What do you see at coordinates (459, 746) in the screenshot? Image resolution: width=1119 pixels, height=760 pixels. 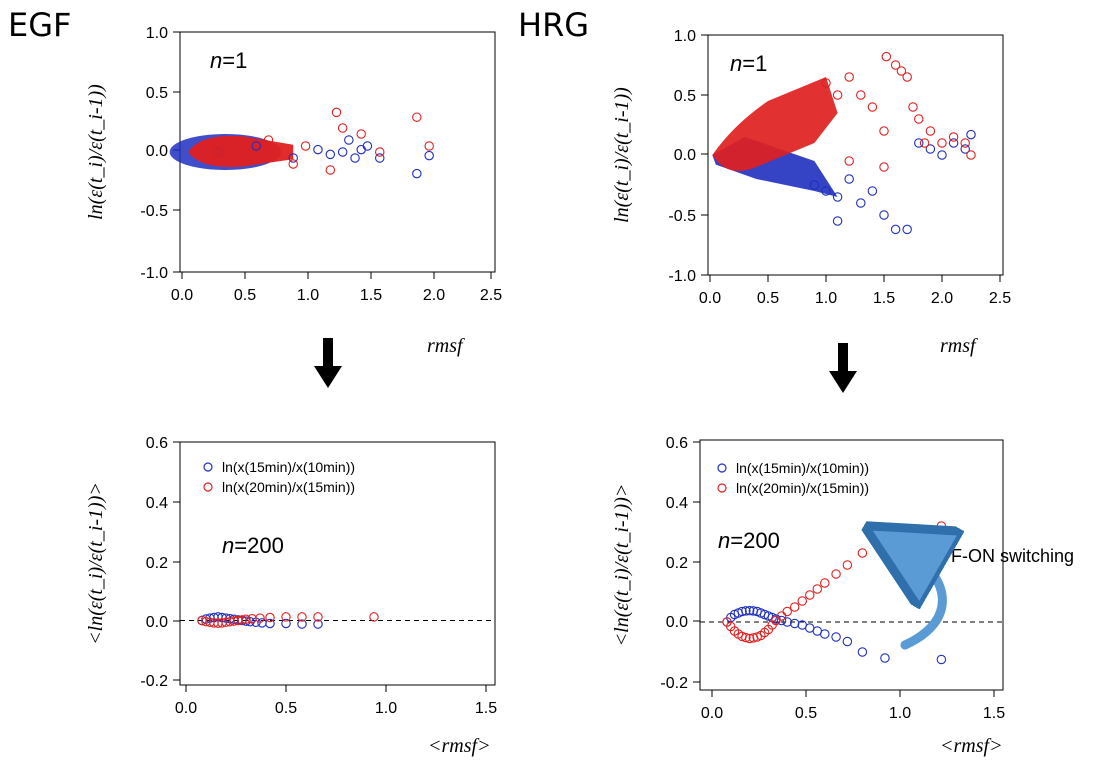 I see `x-axis-label: <rmsf>` at bounding box center [459, 746].